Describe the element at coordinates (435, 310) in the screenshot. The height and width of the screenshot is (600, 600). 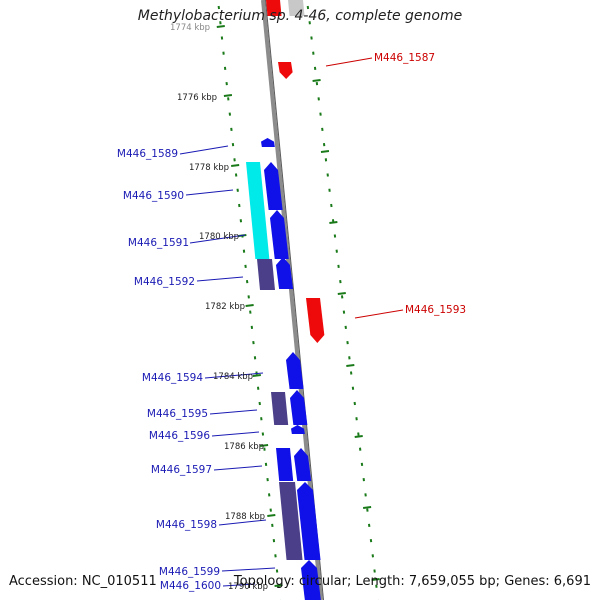
I see `gene-label: M446_1593` at that location.